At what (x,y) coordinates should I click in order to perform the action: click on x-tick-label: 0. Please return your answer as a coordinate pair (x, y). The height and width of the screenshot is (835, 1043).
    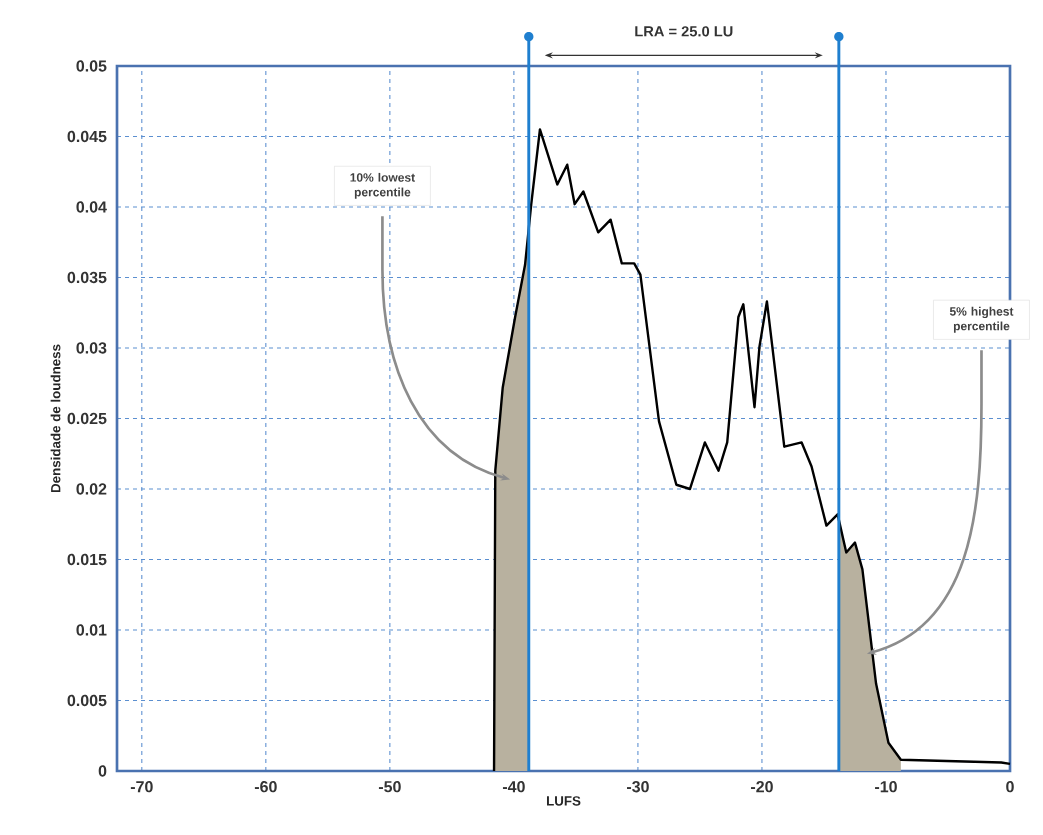
    Looking at the image, I should click on (1010, 787).